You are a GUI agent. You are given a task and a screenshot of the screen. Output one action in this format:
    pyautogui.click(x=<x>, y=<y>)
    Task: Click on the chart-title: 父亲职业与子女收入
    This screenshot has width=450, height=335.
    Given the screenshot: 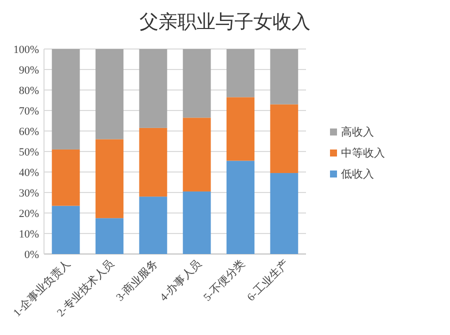 What is the action you would take?
    pyautogui.click(x=225, y=22)
    